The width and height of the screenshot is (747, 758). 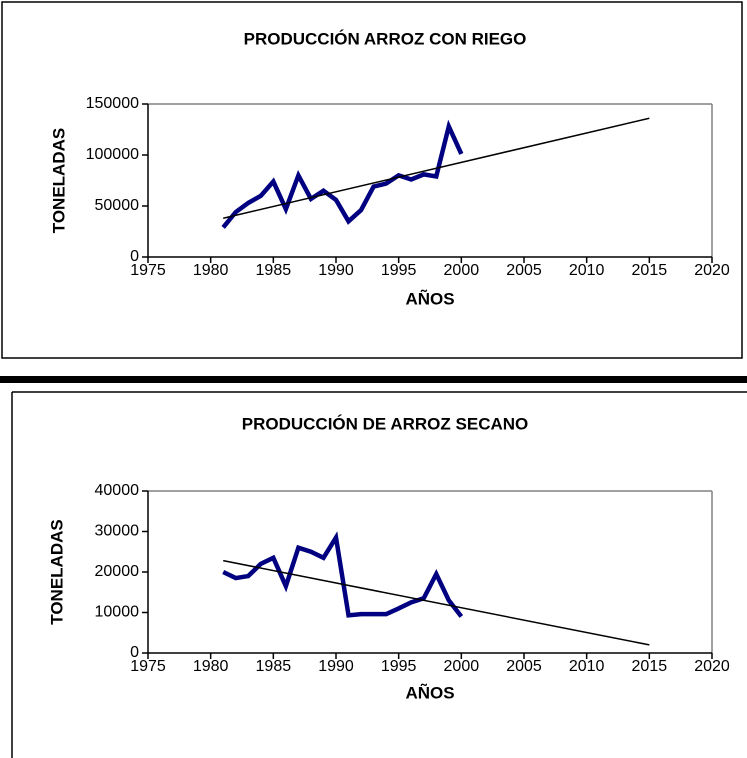 I want to click on y-tick-label: 50000, so click(x=117, y=205).